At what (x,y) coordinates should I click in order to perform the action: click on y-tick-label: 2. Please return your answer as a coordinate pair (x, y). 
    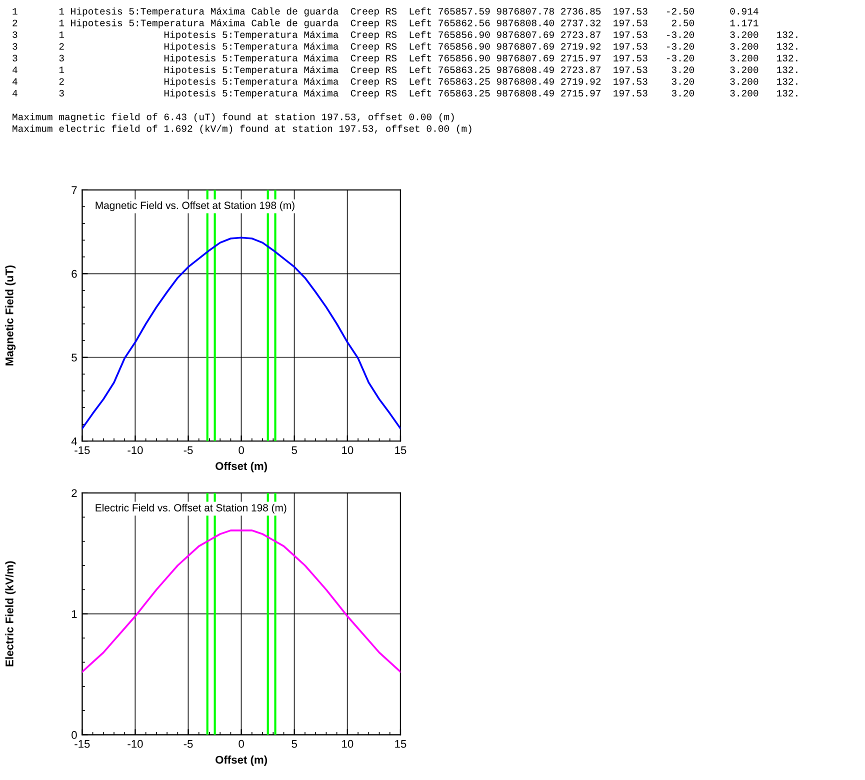
    Looking at the image, I should click on (74, 493).